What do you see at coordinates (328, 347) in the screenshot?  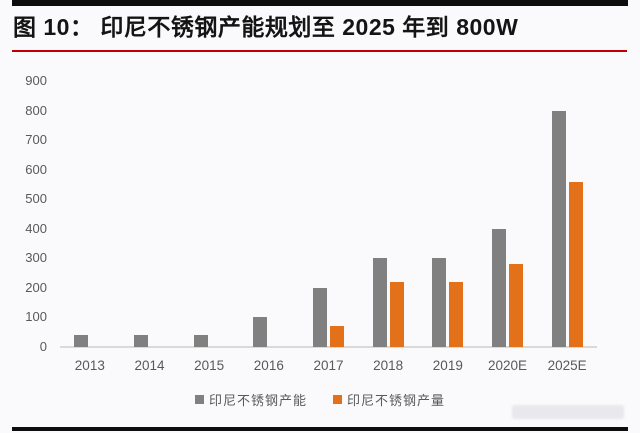 I see `x-axis-line` at bounding box center [328, 347].